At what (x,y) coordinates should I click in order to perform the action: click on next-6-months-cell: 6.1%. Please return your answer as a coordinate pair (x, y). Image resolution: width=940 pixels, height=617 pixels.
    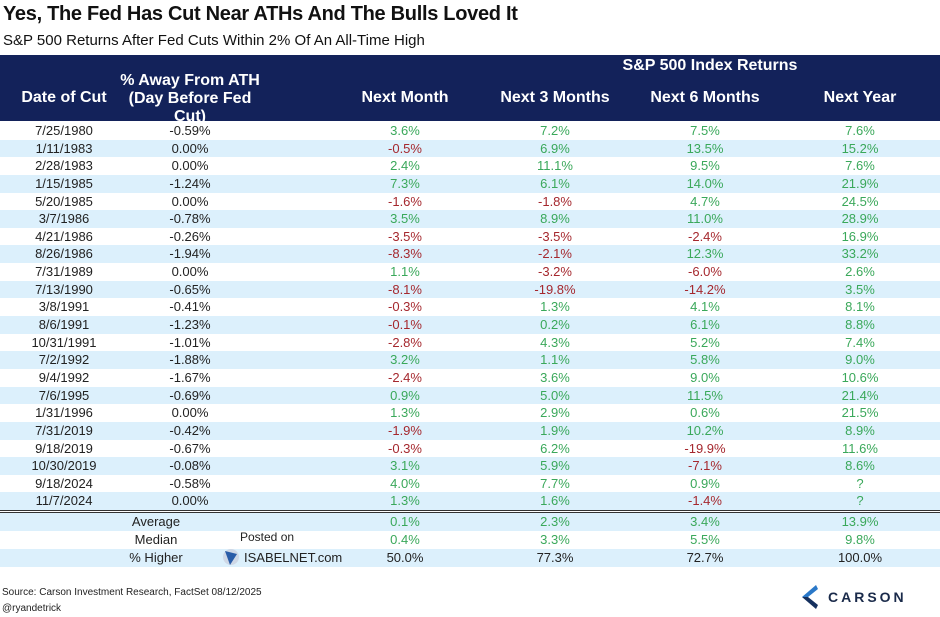
    Looking at the image, I should click on (705, 325).